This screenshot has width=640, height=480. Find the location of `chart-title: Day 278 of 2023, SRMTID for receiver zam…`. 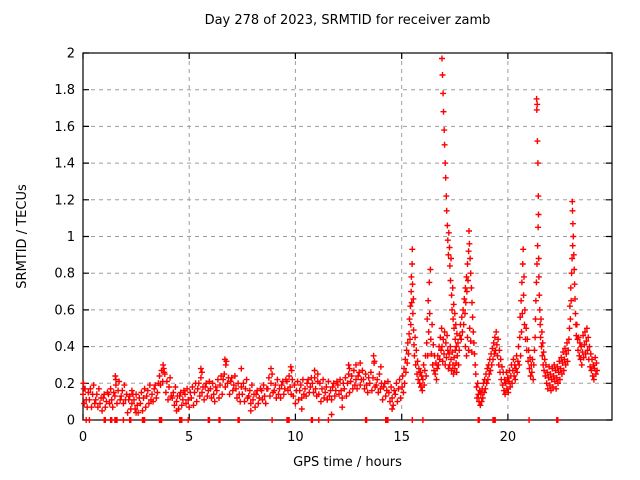

chart-title: Day 278 of 2023, SRMTID for receiver zam… is located at coordinates (347, 20).